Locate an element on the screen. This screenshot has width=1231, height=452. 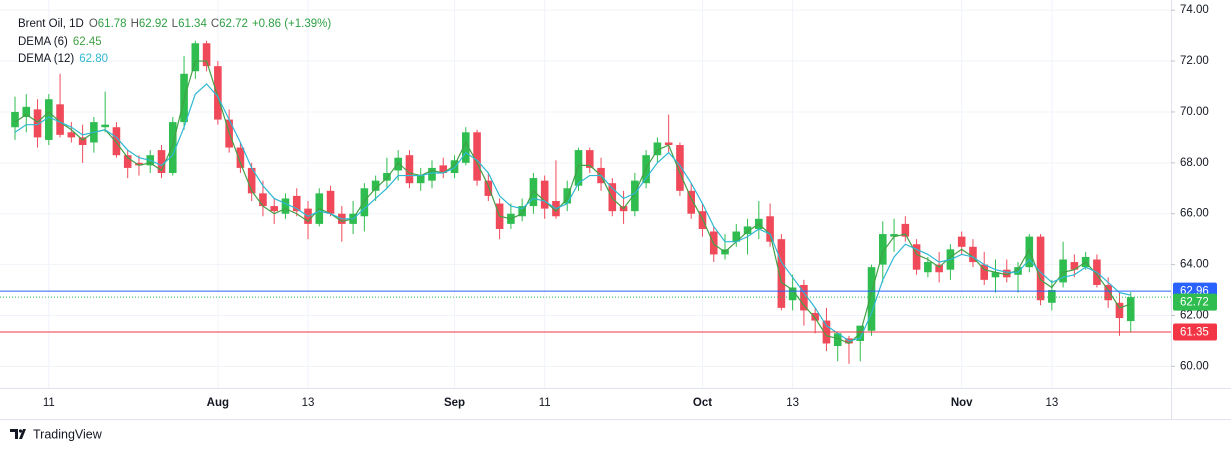
y-tick-label: 66.00 is located at coordinates (1194, 214).